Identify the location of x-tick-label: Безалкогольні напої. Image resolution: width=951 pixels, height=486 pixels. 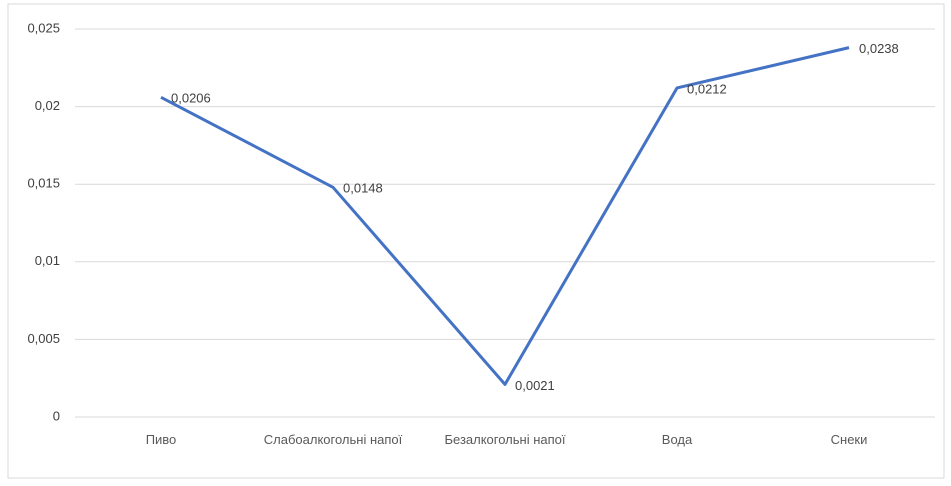
(505, 439).